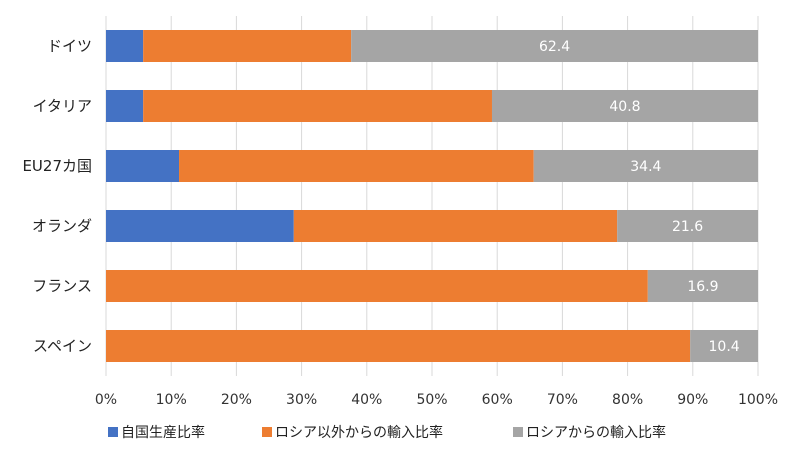 This screenshot has width=800, height=461. Describe the element at coordinates (62, 226) in the screenshot. I see `category-label: オランダ` at that location.